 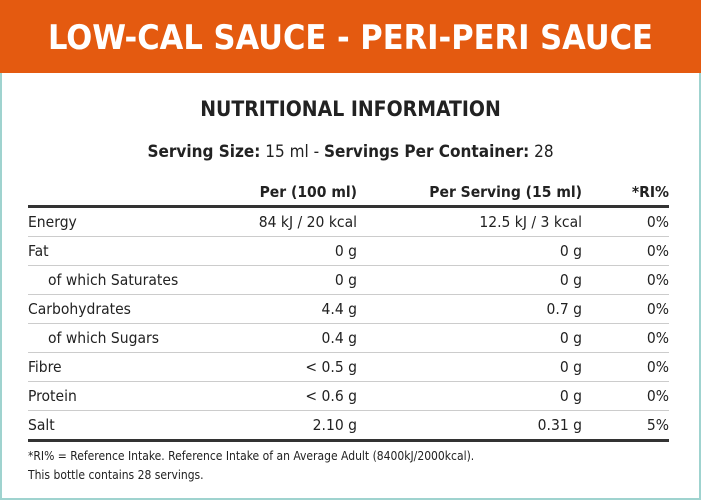 I want to click on servings-per-container-label: Servings Per Container:, so click(x=426, y=152).